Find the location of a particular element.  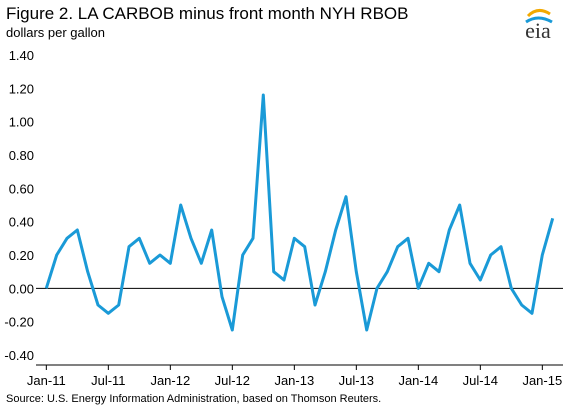

y-tick-label: -0.40 is located at coordinates (19, 355).